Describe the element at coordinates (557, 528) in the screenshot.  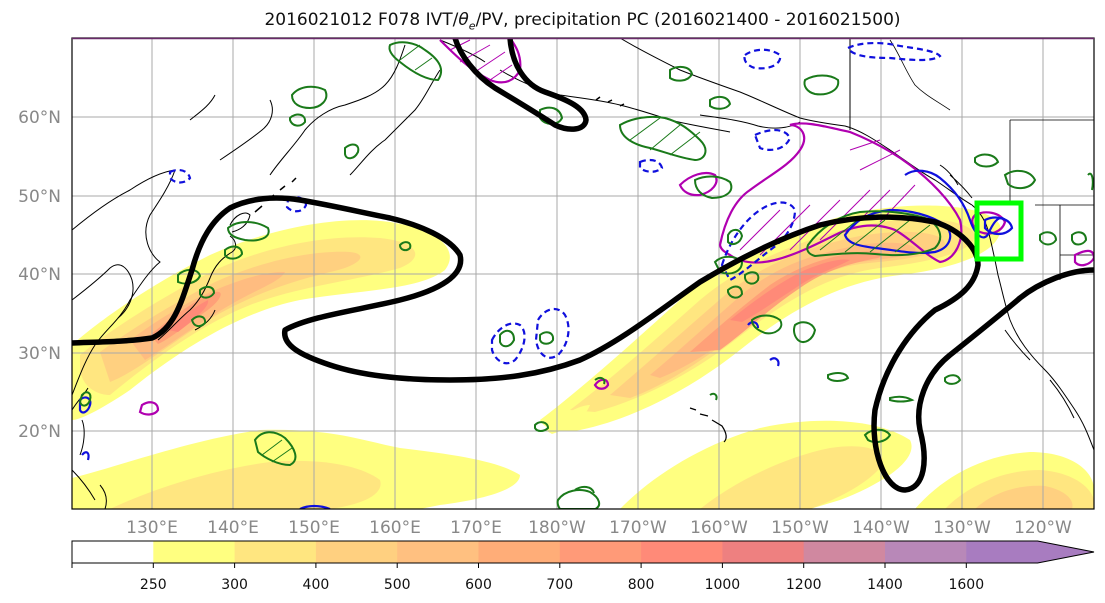
I see `lon-label-180w: 180°W` at that location.